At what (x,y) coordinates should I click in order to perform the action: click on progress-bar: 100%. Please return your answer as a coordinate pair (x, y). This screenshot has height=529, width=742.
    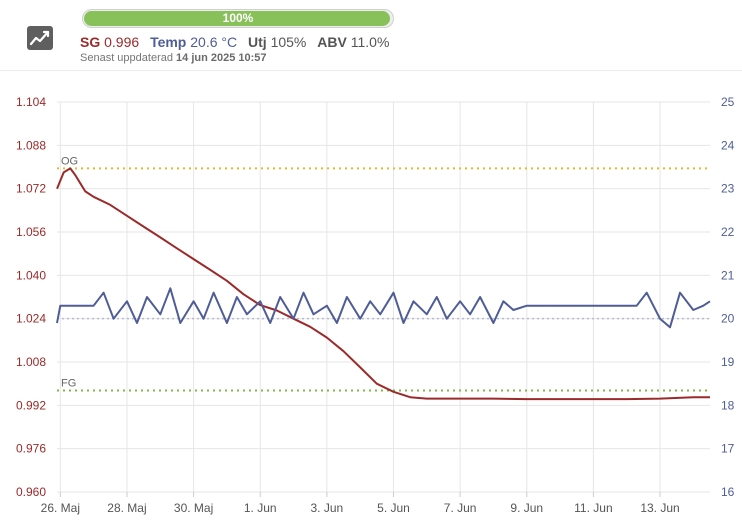
    Looking at the image, I should click on (238, 18).